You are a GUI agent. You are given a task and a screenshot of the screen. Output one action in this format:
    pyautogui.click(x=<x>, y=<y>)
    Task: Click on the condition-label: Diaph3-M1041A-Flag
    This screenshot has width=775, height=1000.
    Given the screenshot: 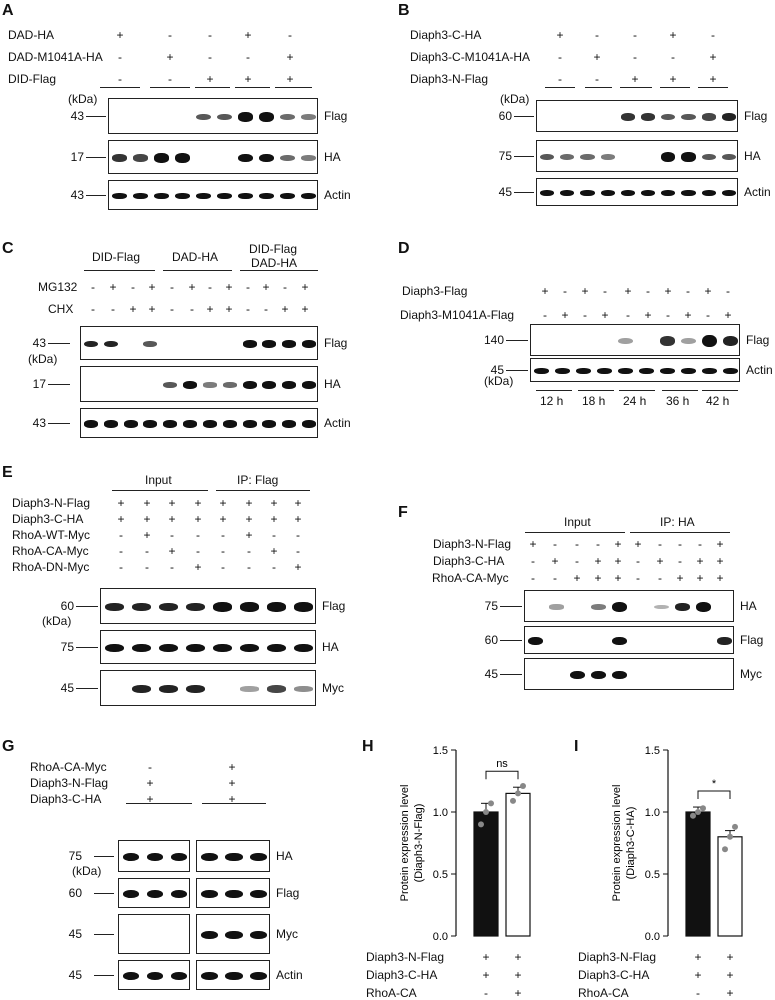 What is the action you would take?
    pyautogui.click(x=457, y=315)
    